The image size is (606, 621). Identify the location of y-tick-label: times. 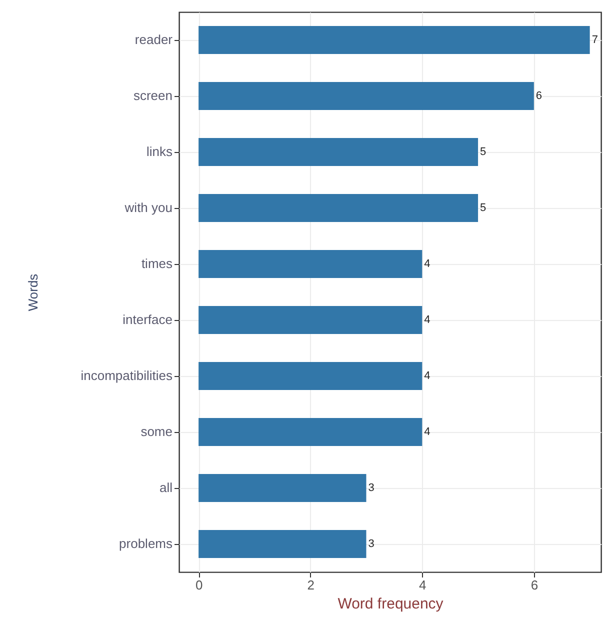
(157, 263).